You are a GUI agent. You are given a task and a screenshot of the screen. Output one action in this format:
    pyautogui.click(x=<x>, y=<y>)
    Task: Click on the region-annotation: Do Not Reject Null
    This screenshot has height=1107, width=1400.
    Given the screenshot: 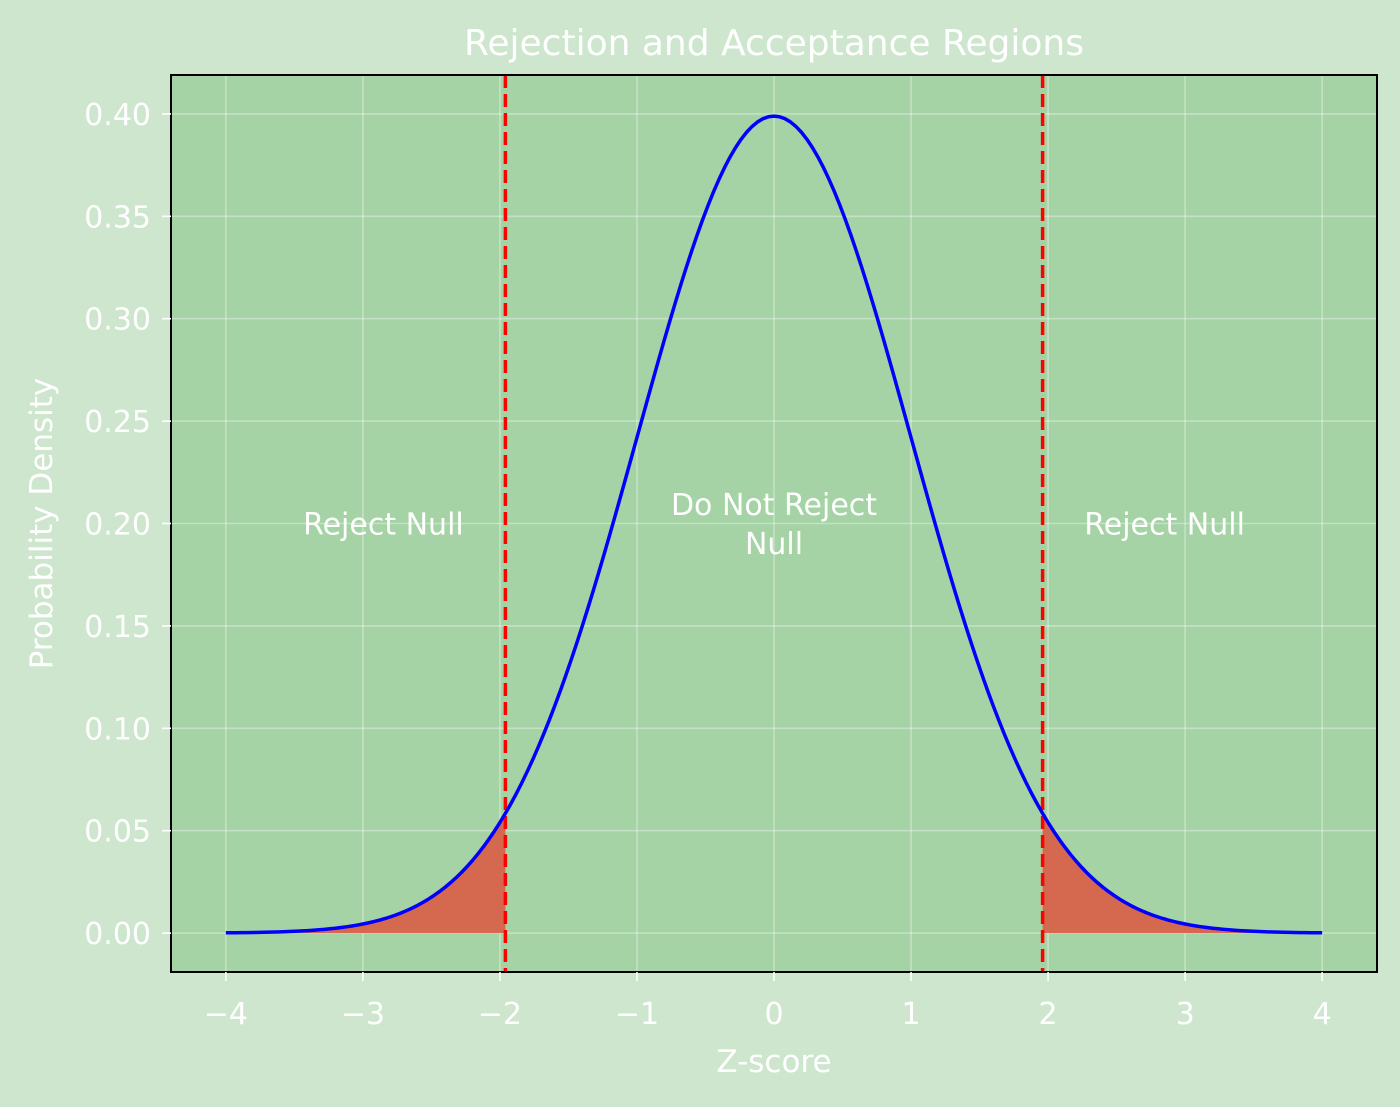 What is the action you would take?
    pyautogui.click(x=774, y=525)
    